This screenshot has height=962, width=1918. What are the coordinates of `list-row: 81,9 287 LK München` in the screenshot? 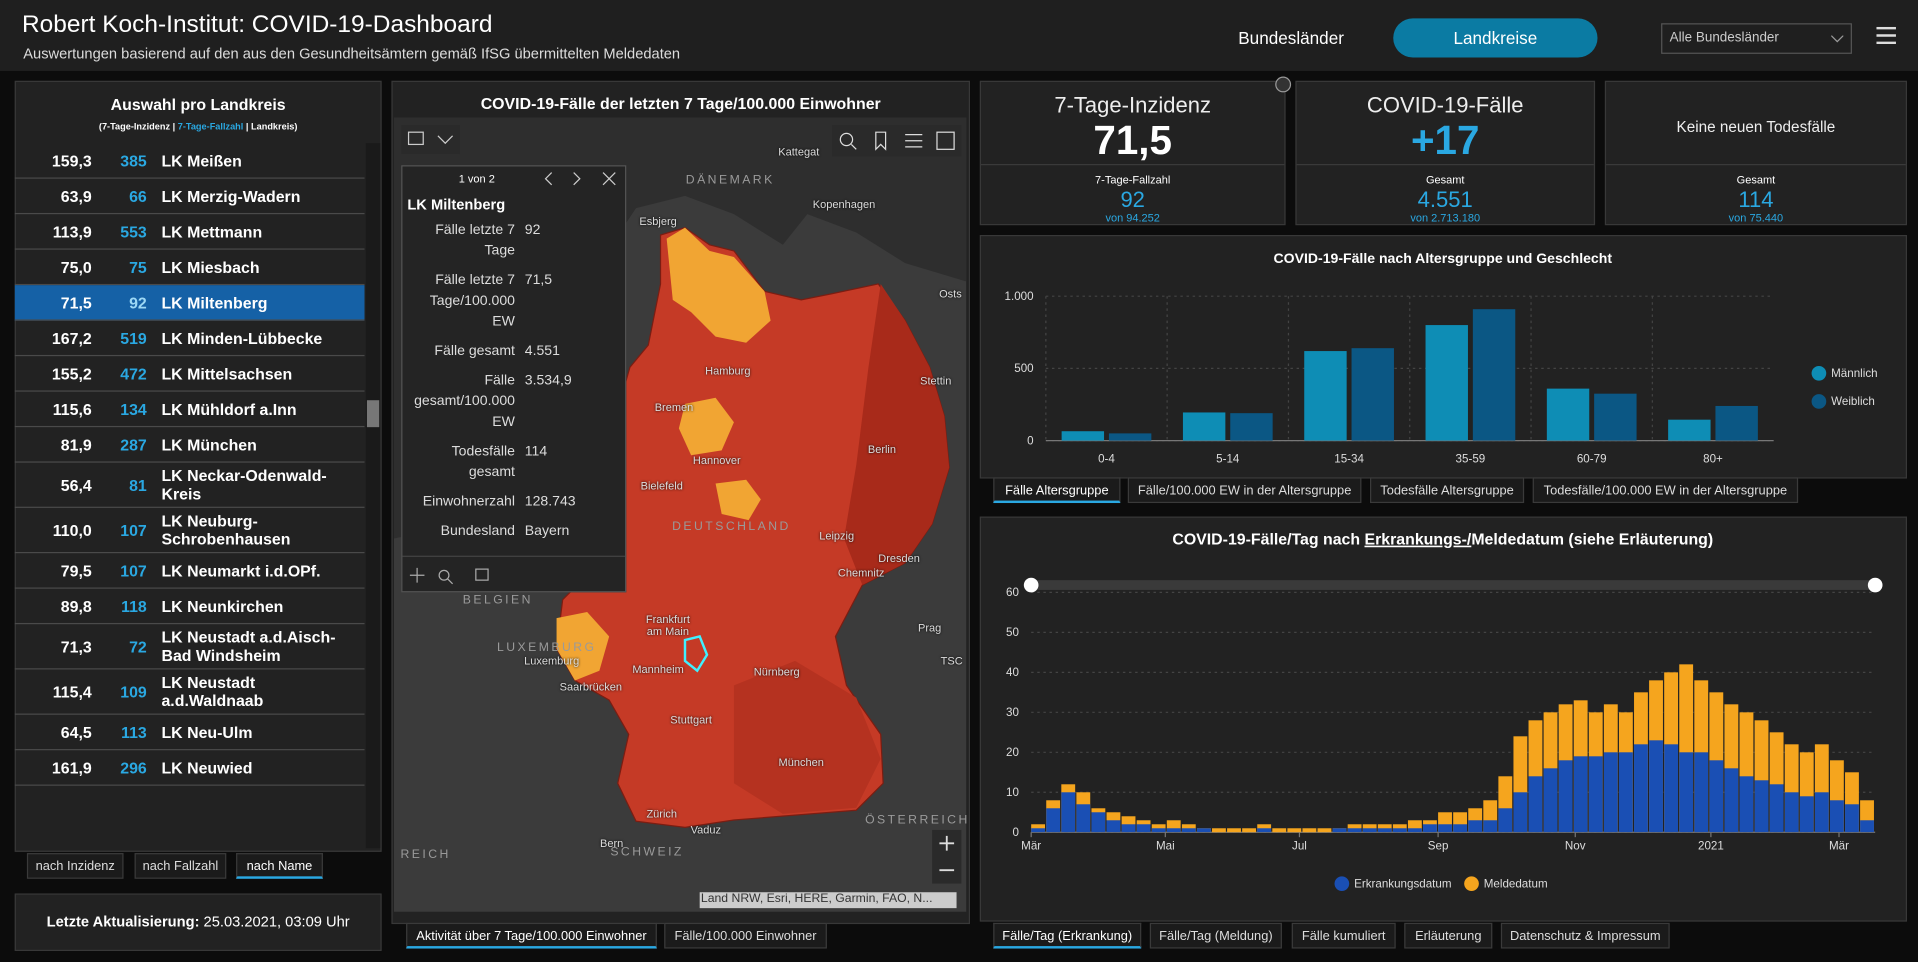 It's located at (189, 445).